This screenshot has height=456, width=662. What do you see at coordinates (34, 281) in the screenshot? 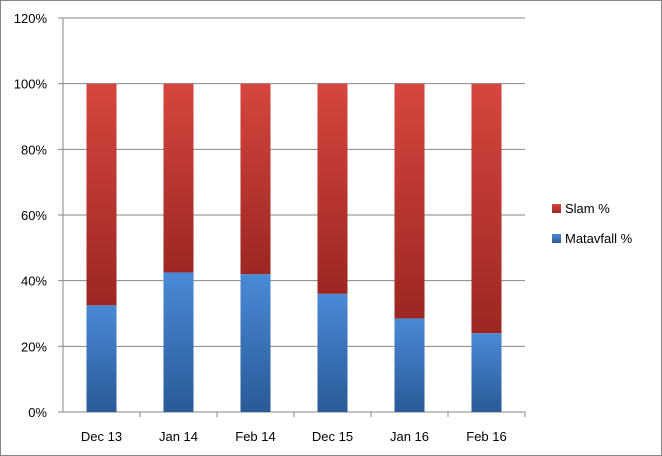
I see `y-tick-label: 40%` at bounding box center [34, 281].